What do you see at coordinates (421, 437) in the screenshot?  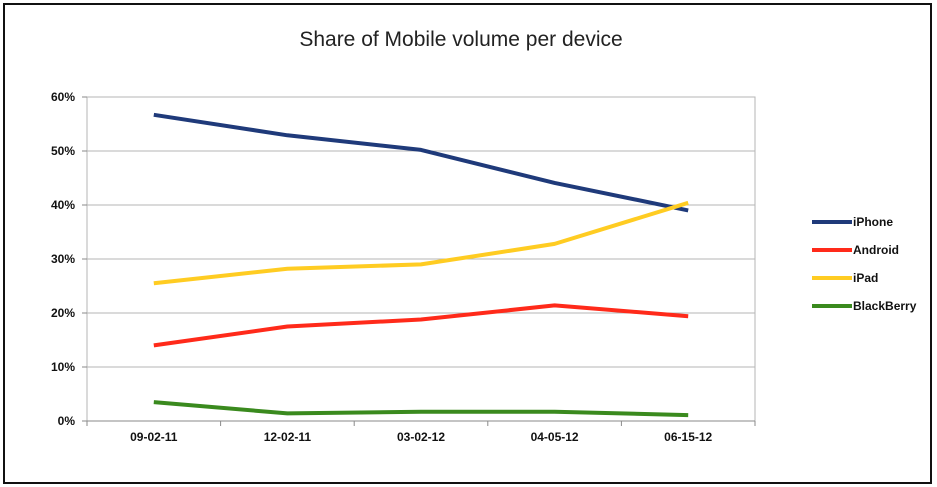 I see `x-tick-label: 03-02-12` at bounding box center [421, 437].